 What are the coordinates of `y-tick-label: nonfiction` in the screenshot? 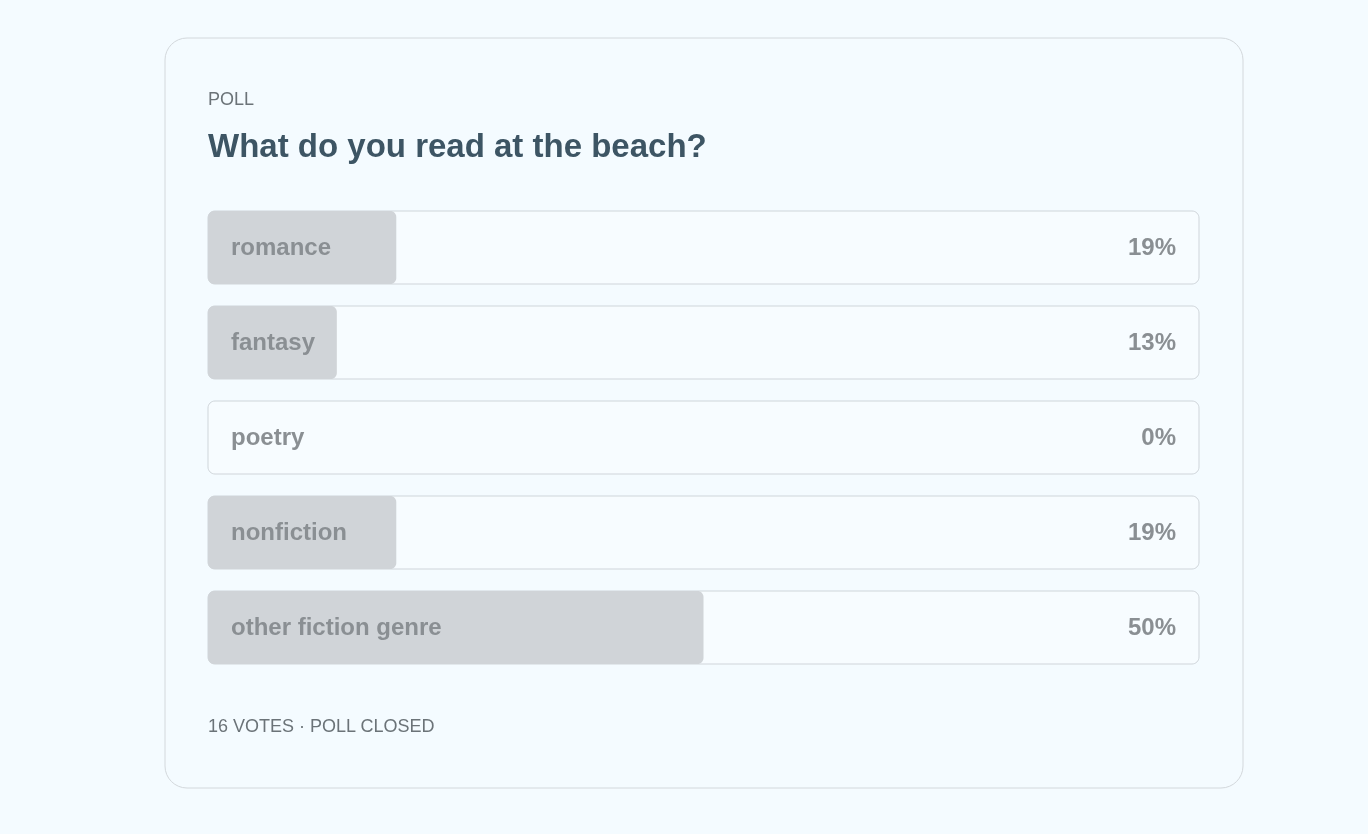 It's located at (289, 531).